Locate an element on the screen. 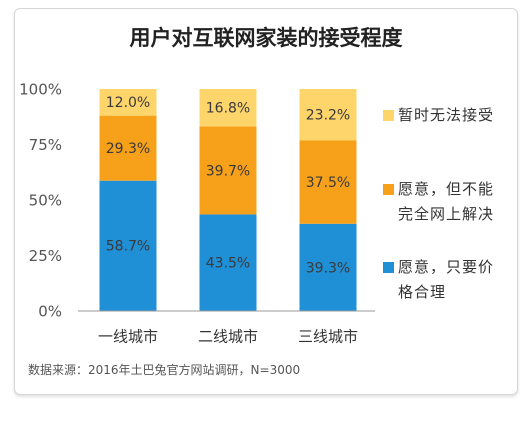 This screenshot has height=424, width=530. data-label: 29.3% is located at coordinates (128, 149).